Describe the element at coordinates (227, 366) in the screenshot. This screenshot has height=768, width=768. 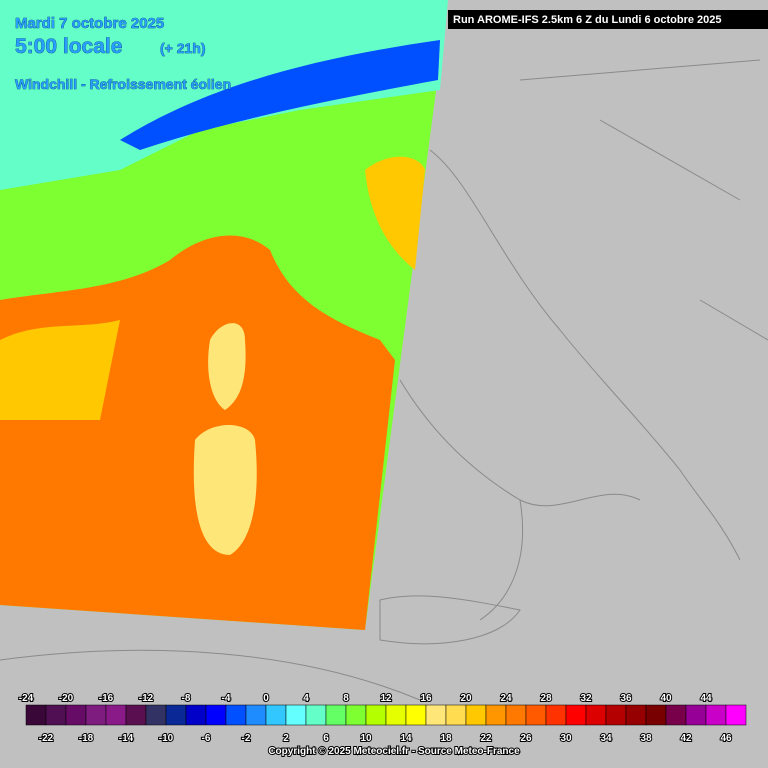
I see `corsica` at that location.